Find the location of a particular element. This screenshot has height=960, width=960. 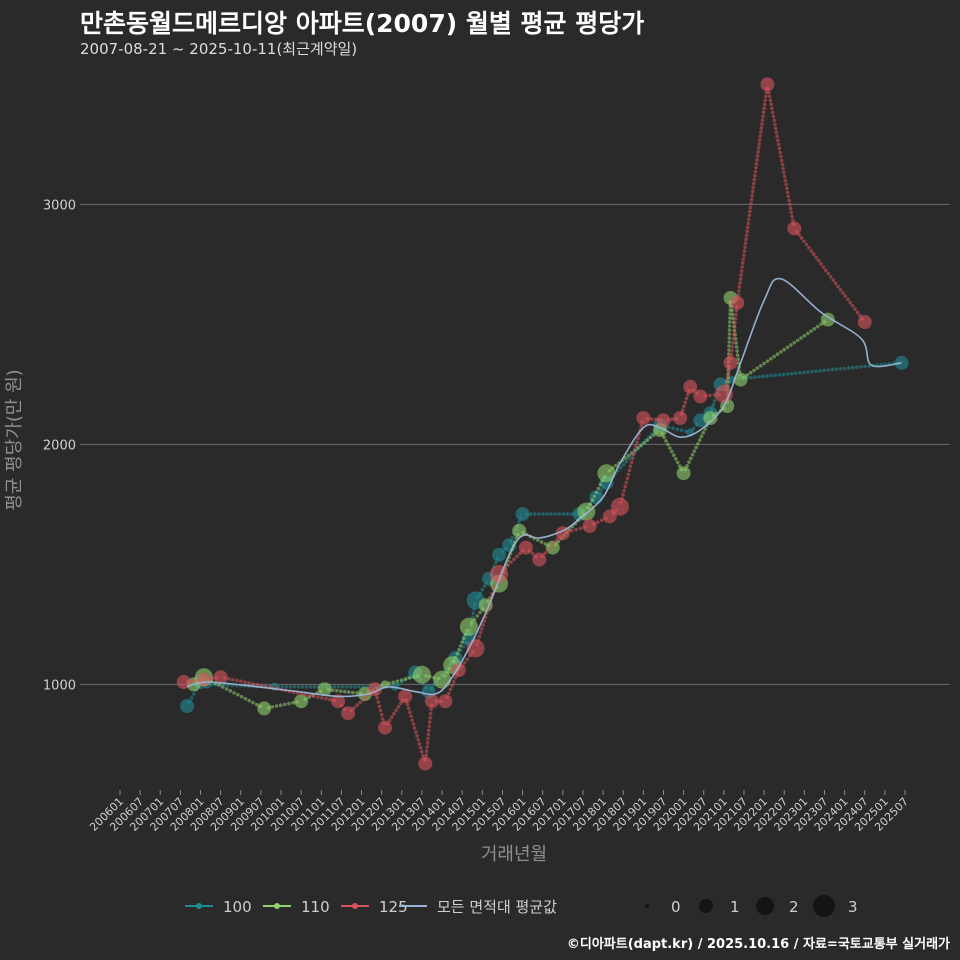

y-tick-3000: 3000 is located at coordinates (59, 205).